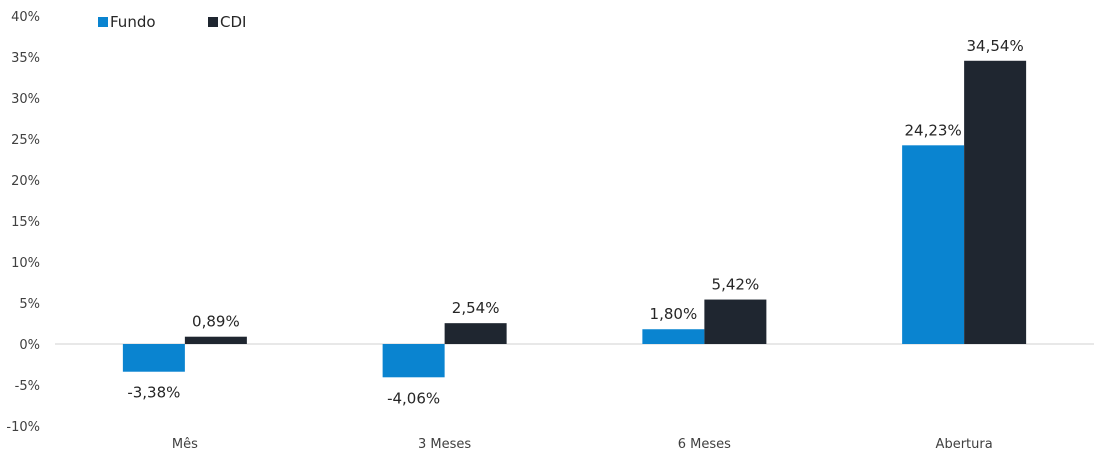 Image resolution: width=1094 pixels, height=452 pixels. I want to click on x-category-label: 3 Meses, so click(444, 444).